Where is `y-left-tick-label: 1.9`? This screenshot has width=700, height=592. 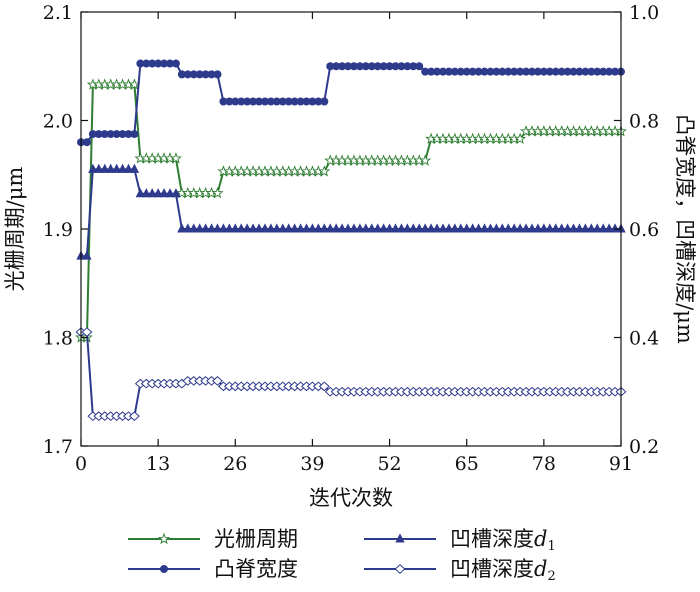
y-left-tick-label: 1.9 is located at coordinates (58, 230).